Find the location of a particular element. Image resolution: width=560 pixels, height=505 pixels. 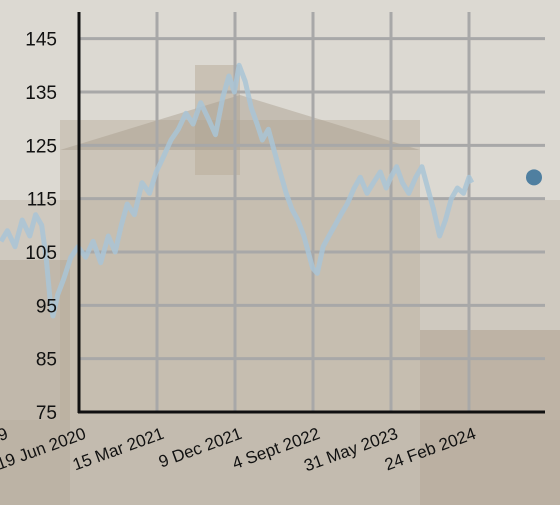

y-axis-ticks: 75 85 95 105 115 125 135 145 is located at coordinates (41, 227).